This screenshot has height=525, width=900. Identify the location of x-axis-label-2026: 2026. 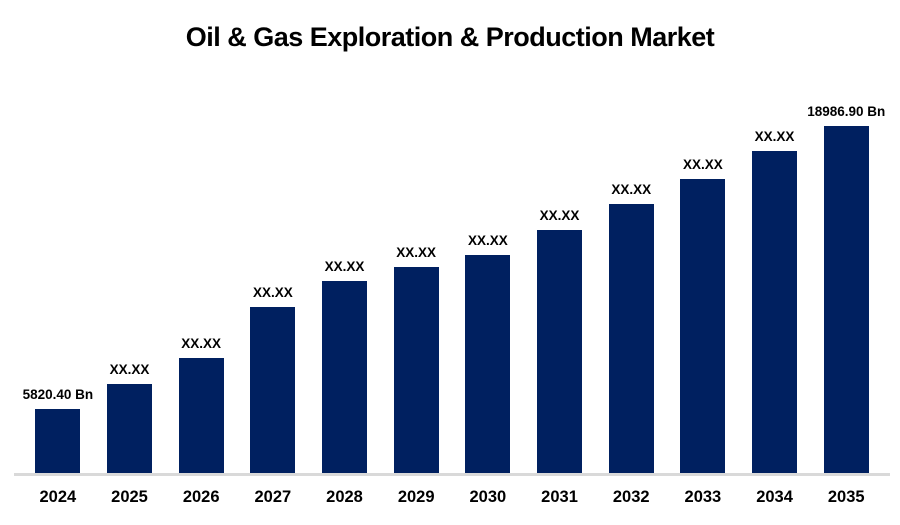
(201, 497).